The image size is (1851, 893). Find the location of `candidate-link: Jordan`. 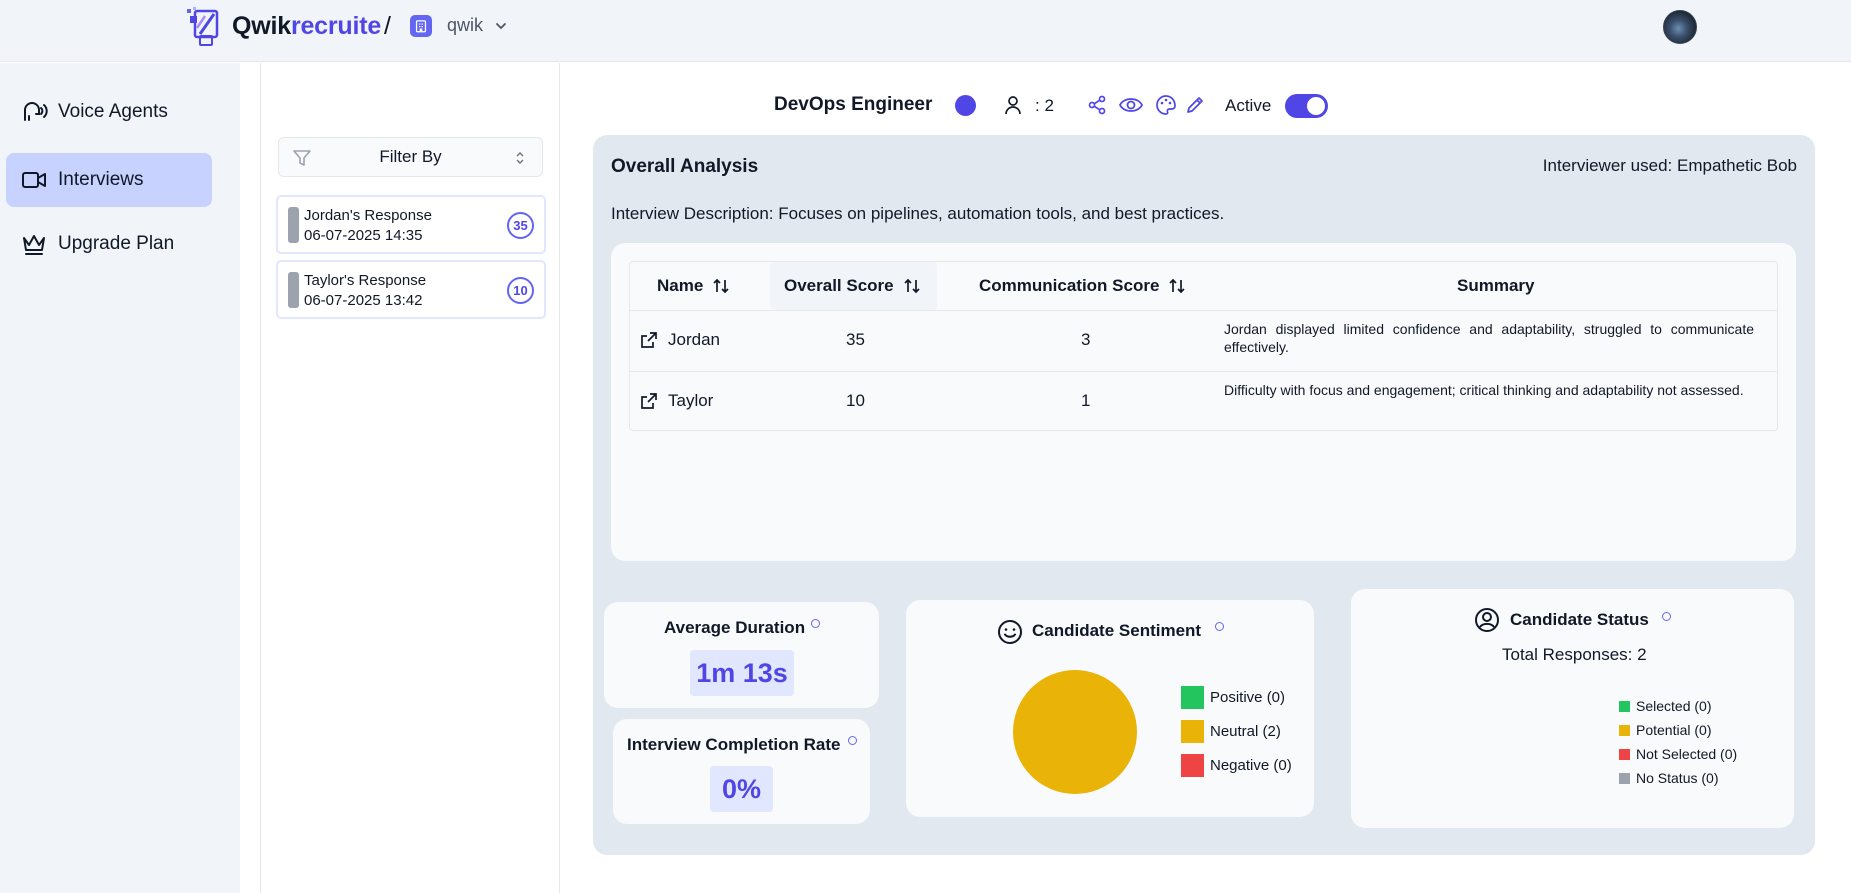

candidate-link: Jordan is located at coordinates (680, 340).